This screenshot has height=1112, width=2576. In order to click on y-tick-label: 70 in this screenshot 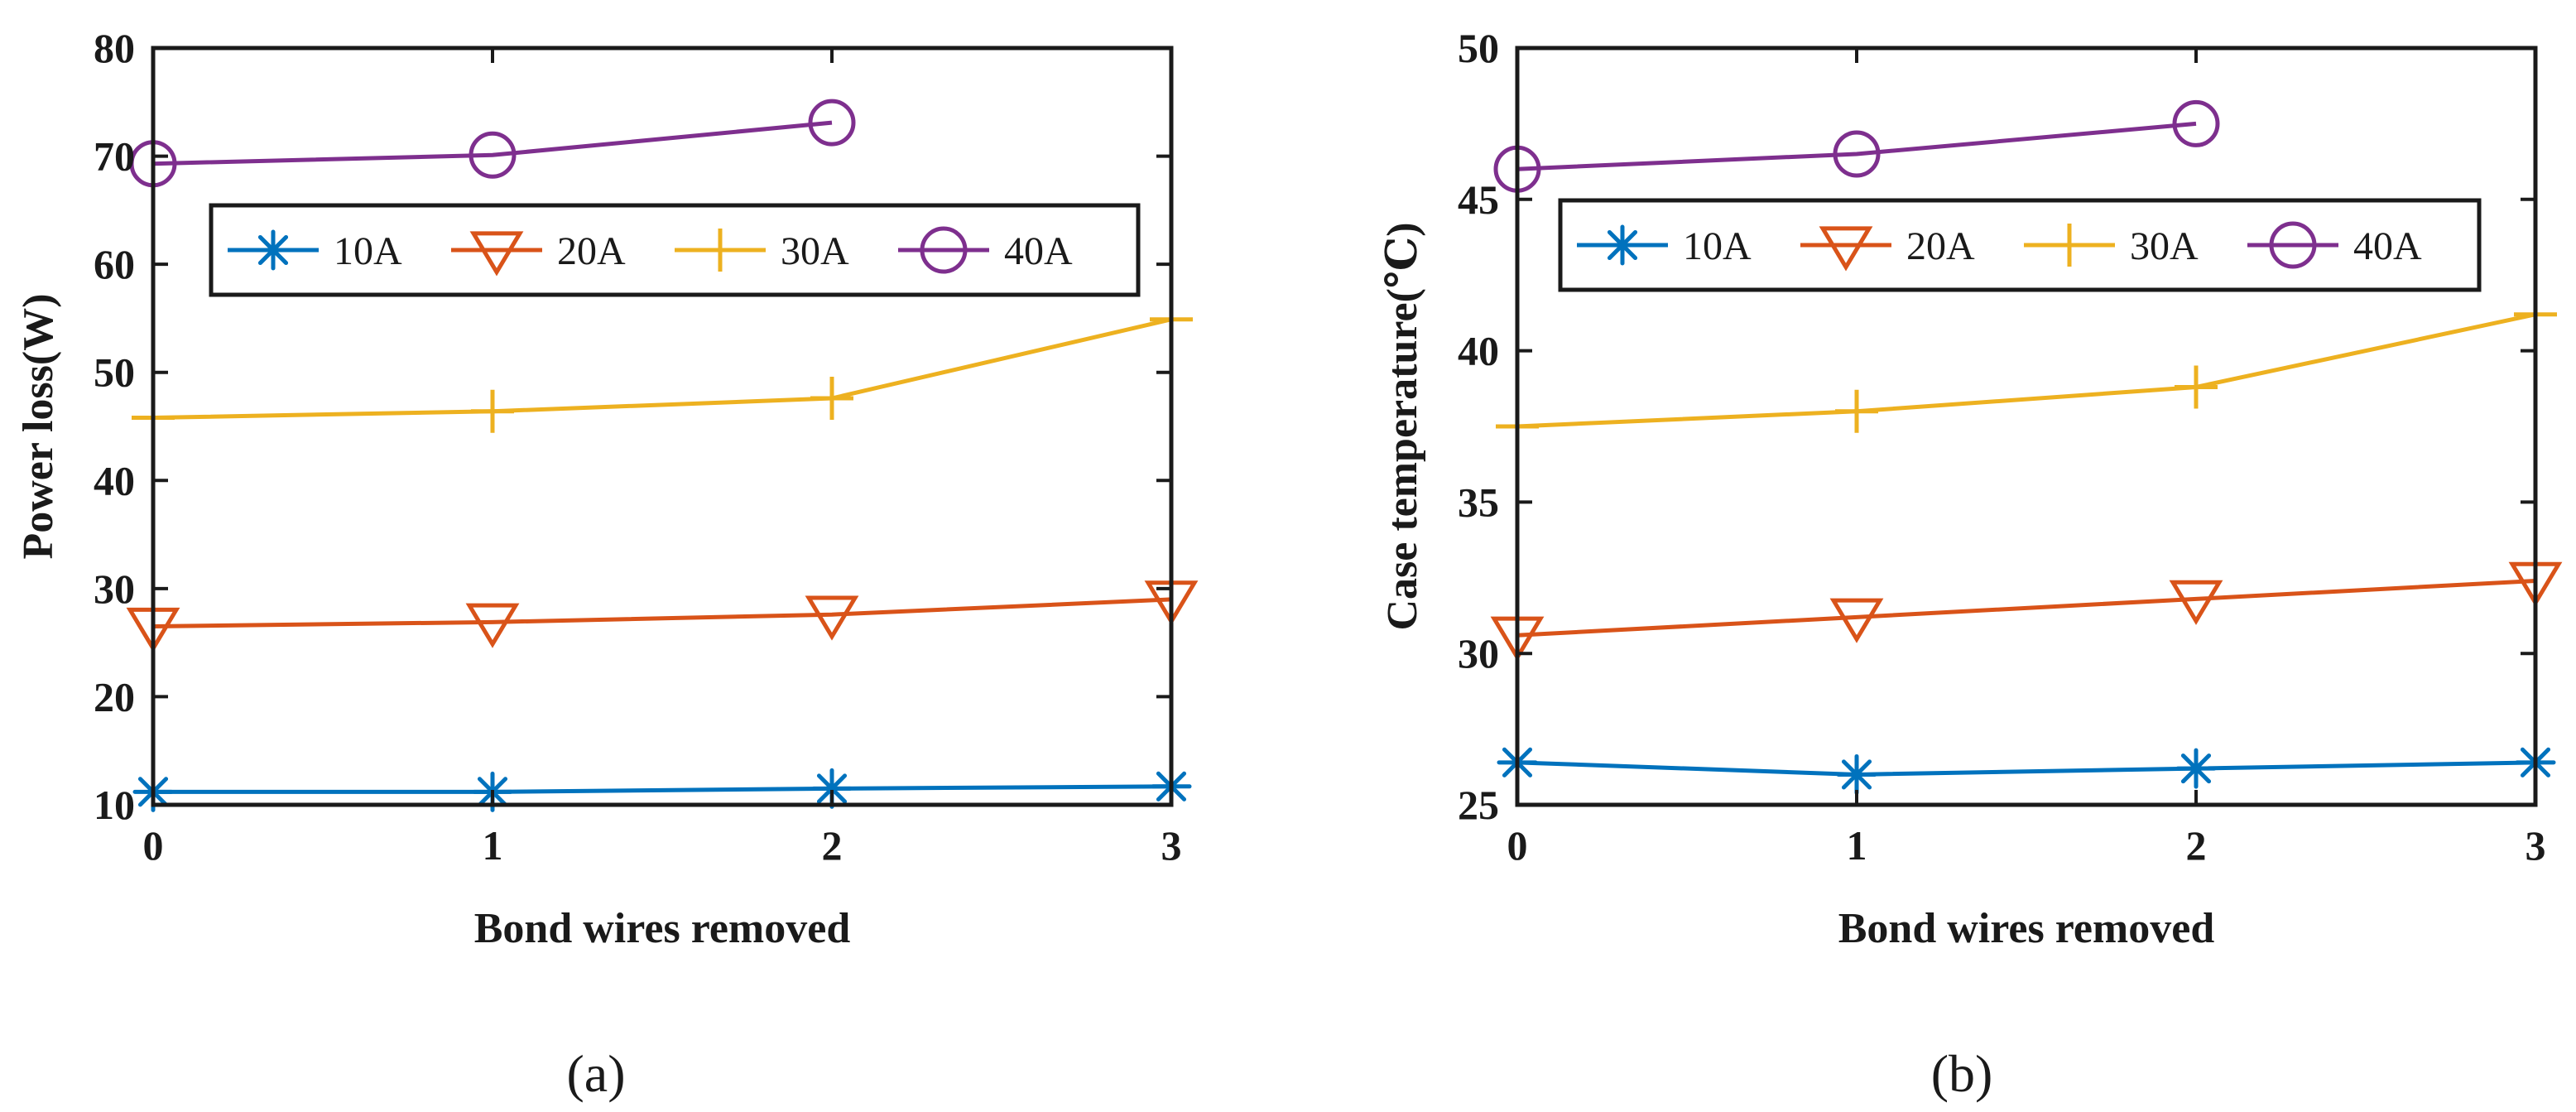, I will do `click(114, 156)`.